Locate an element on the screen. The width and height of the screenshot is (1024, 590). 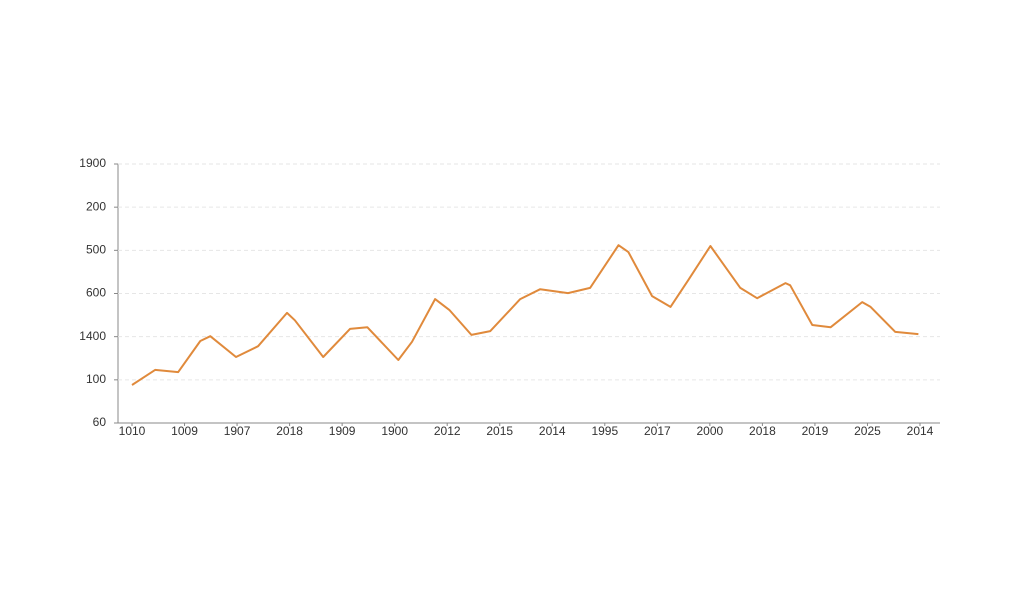
x-tick-label: 2019 is located at coordinates (815, 431).